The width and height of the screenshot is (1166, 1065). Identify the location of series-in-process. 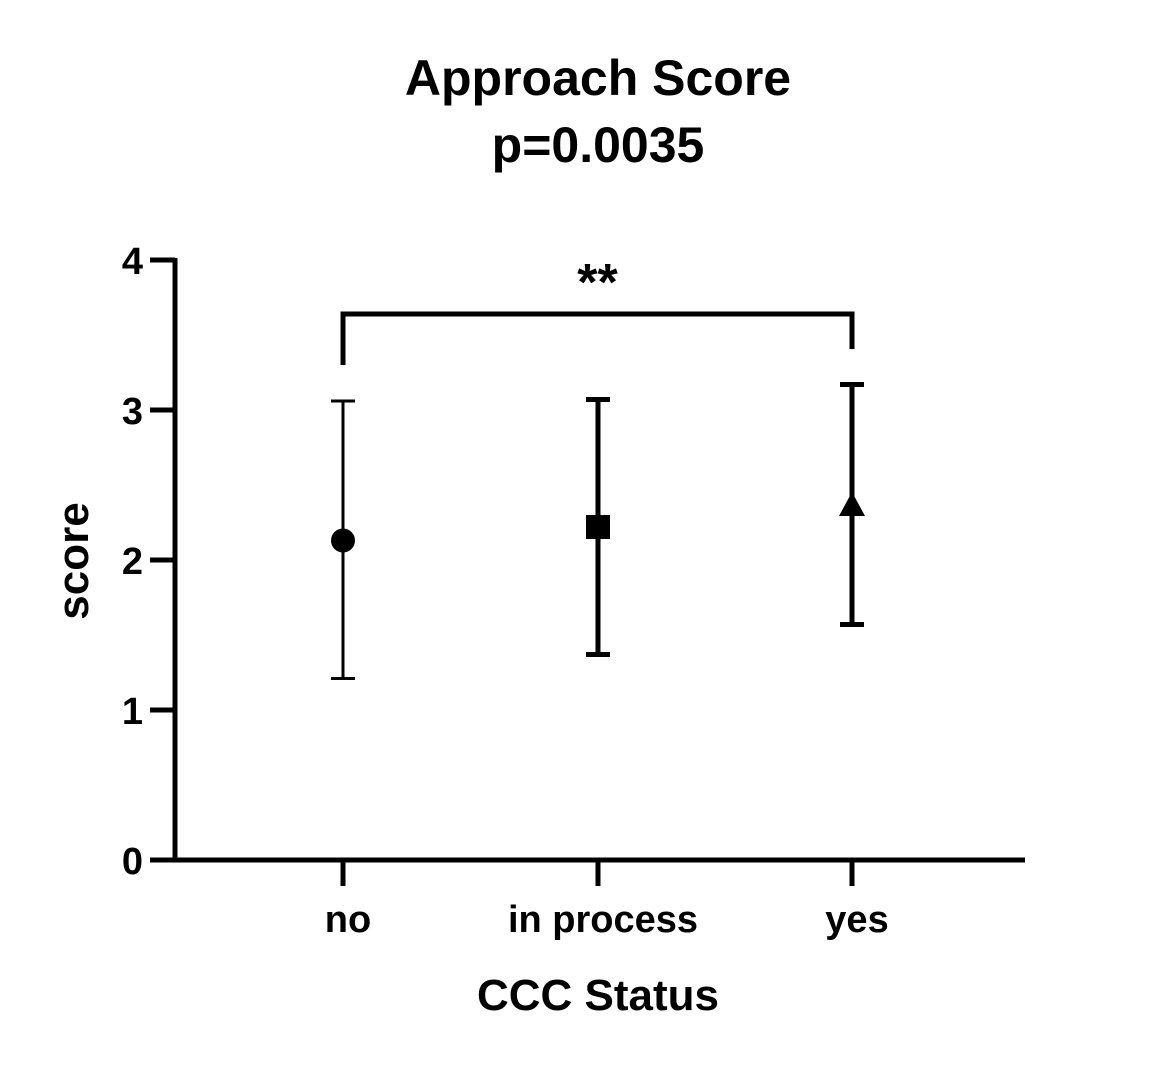
(598, 527).